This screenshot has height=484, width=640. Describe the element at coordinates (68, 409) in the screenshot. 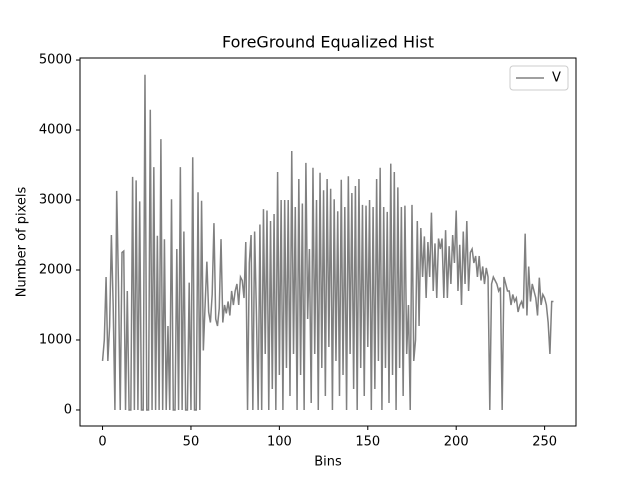

I see `y-tick-label: 0` at that location.